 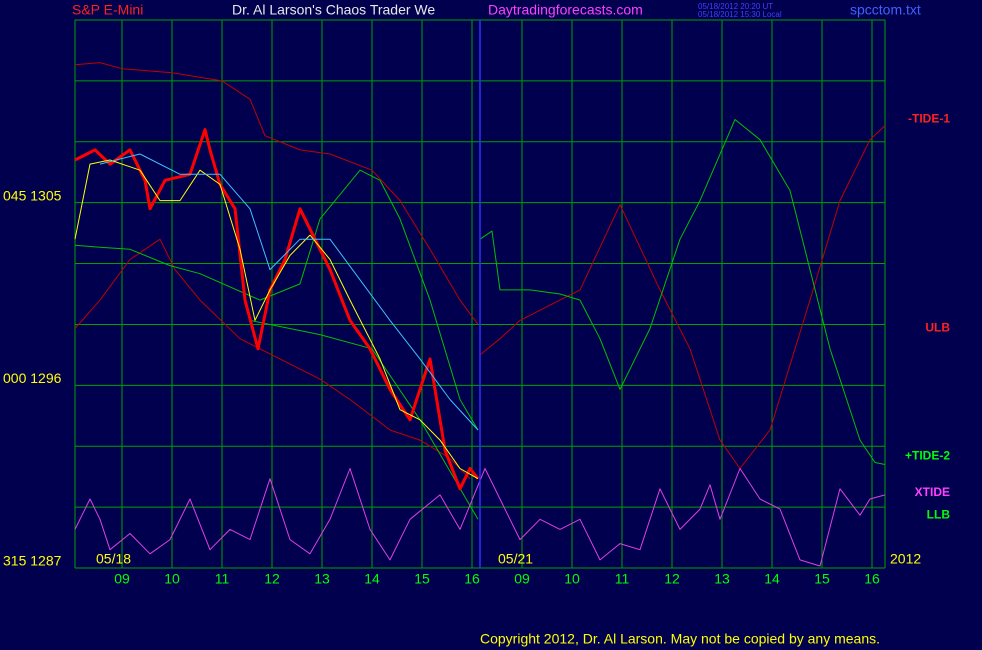 I want to click on y-tick-label: 315 1287, so click(x=32, y=561).